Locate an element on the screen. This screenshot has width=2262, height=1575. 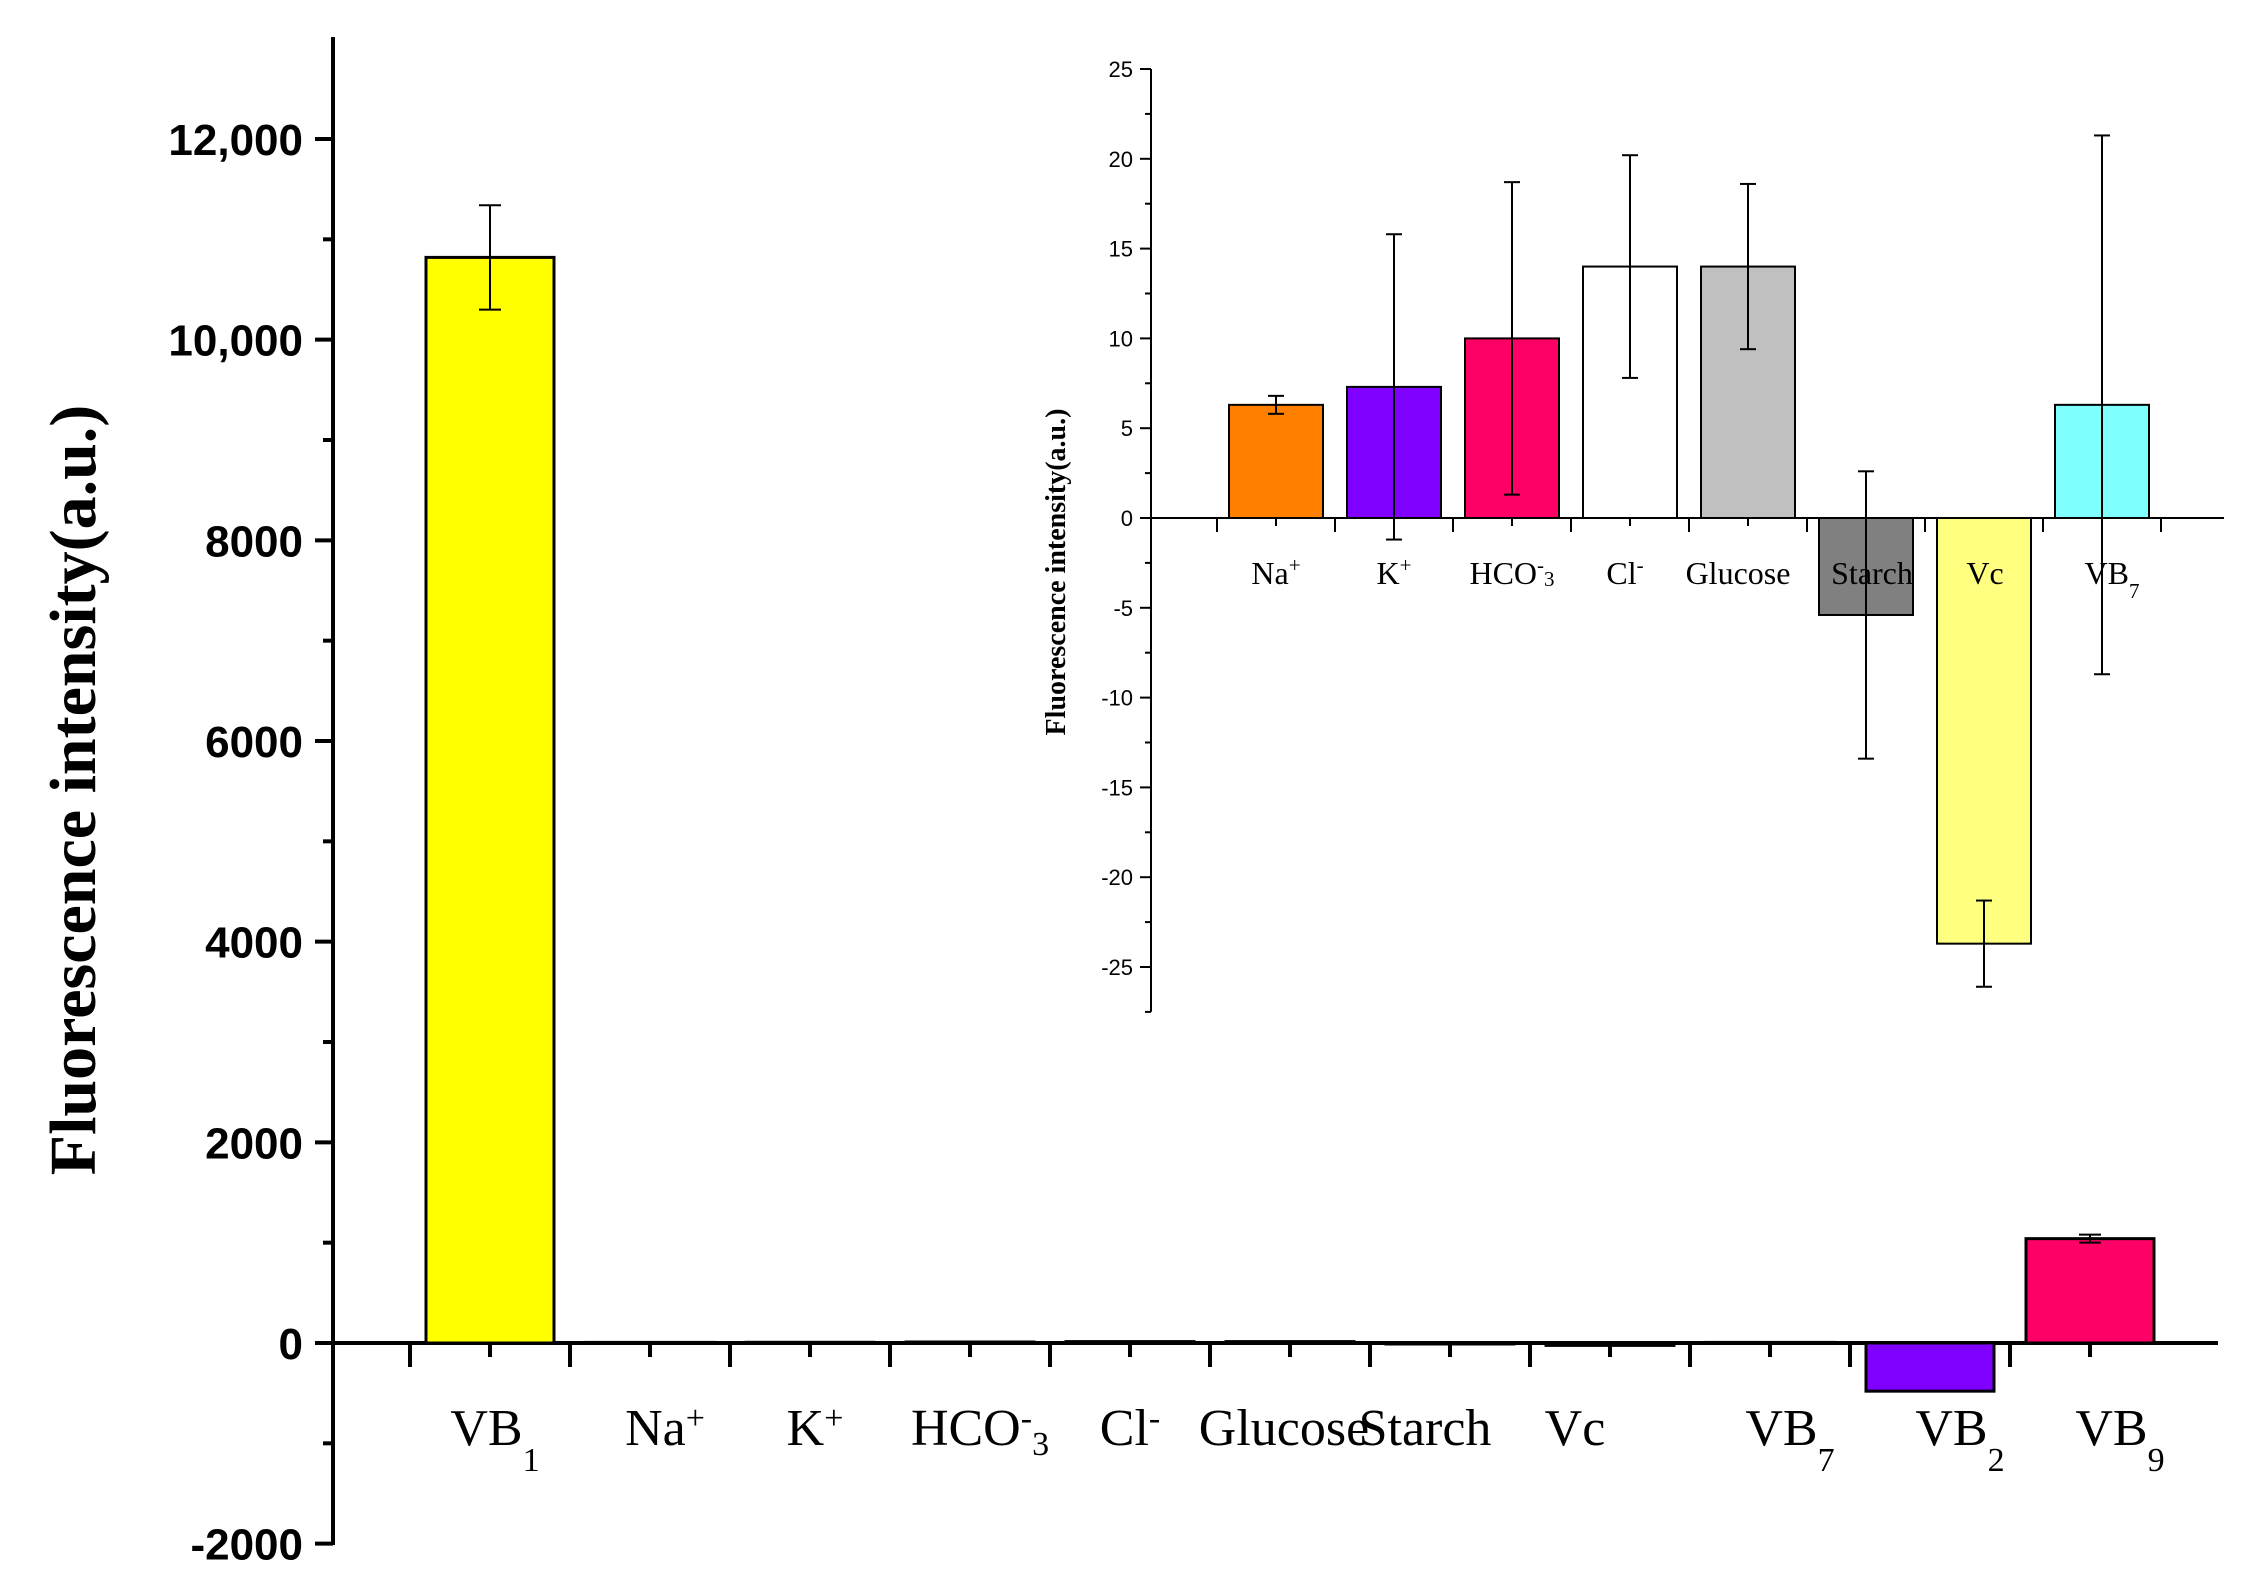
inset-x-category-label-text: Glucose is located at coordinates (1738, 573).